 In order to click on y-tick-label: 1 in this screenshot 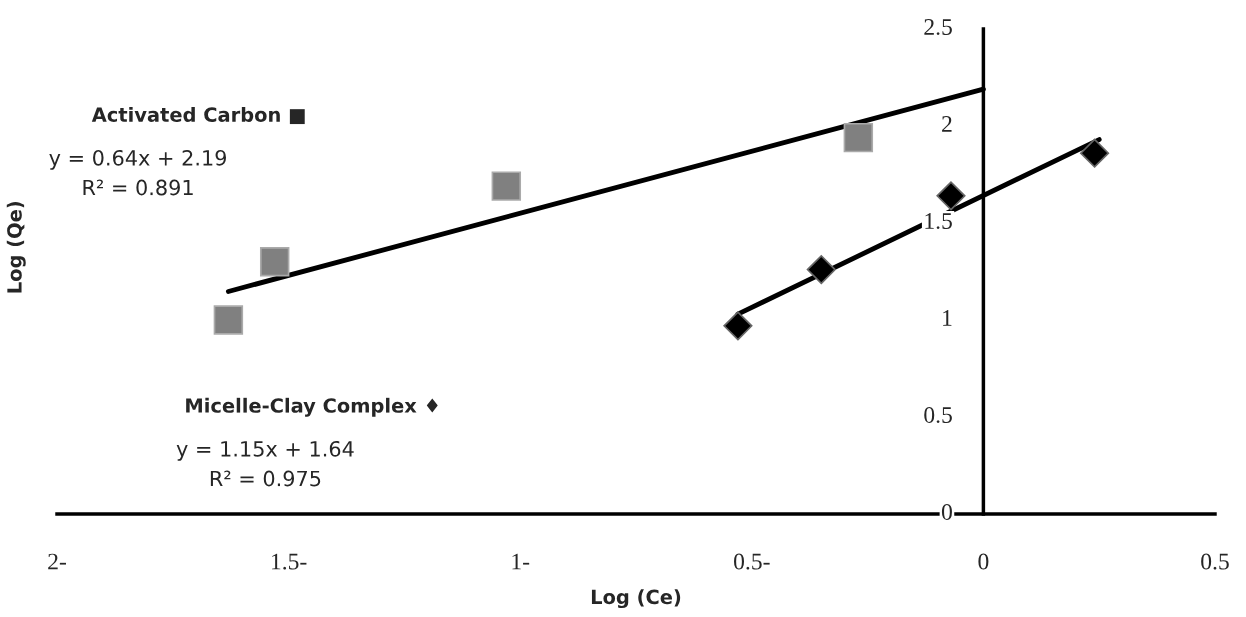, I will do `click(947, 318)`.